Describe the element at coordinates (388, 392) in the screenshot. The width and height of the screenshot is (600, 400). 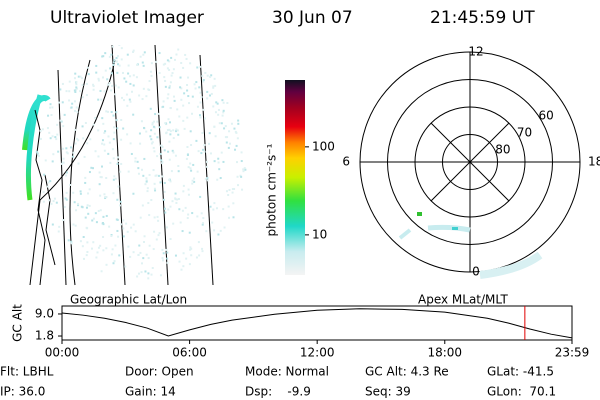
I see `status-field: Seq: 39` at that location.